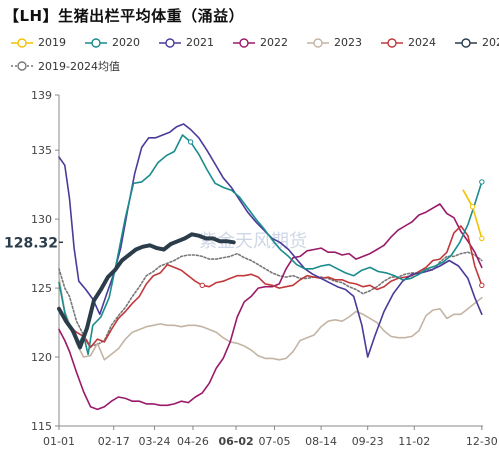 The width and height of the screenshot is (499, 451). I want to click on watermark: 紫金天风期货, so click(253, 241).